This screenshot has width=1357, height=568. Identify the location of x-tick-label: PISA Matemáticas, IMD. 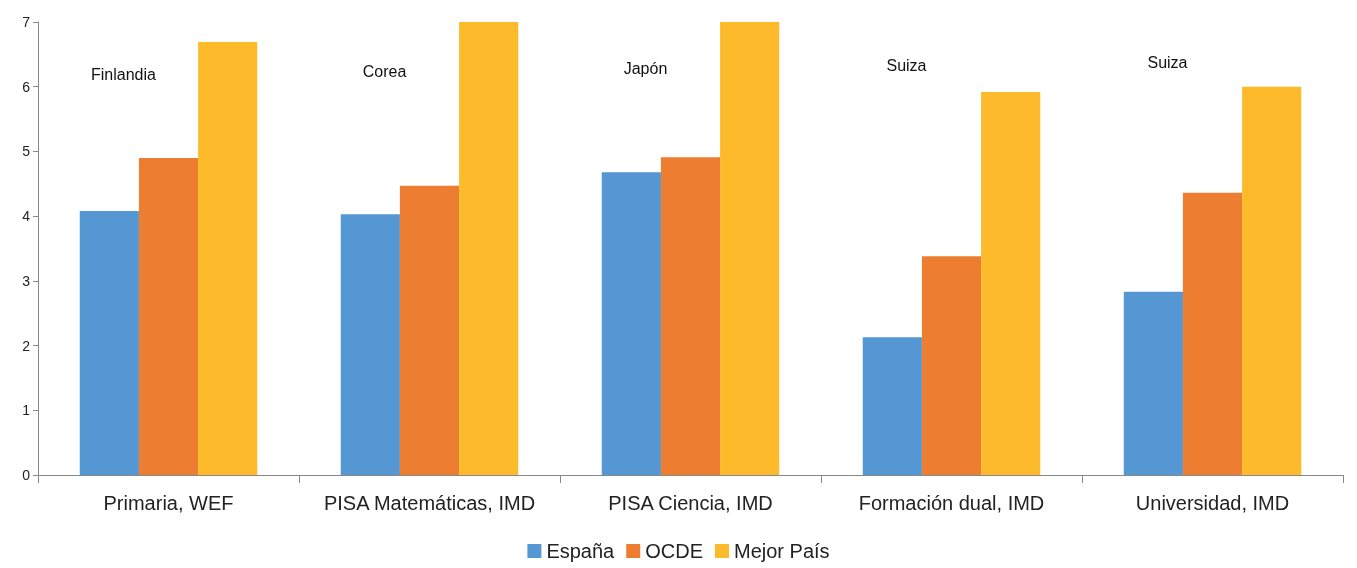
(429, 503).